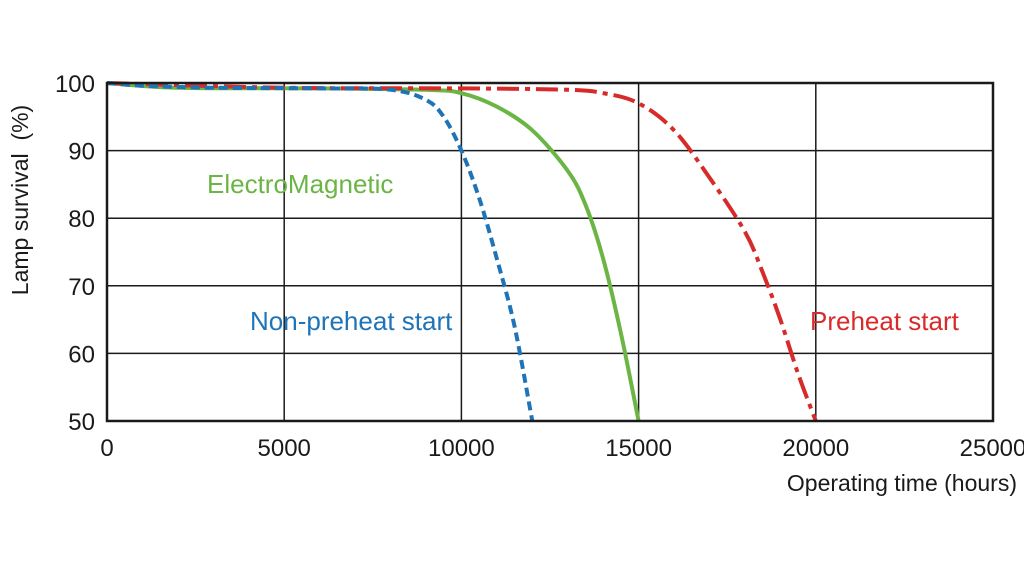  I want to click on x-tick-label: 5000, so click(284, 448).